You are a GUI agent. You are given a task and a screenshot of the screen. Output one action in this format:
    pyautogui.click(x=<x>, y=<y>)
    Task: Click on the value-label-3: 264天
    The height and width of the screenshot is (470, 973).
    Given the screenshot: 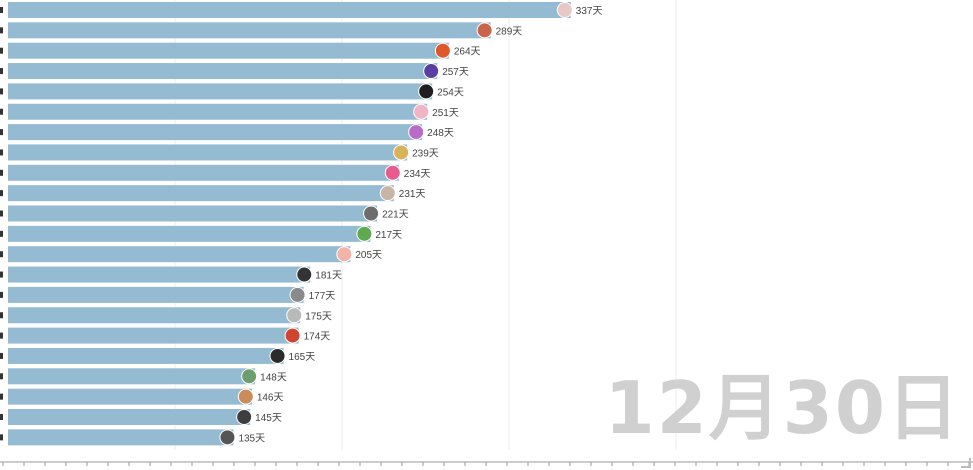 What is the action you would take?
    pyautogui.click(x=467, y=52)
    